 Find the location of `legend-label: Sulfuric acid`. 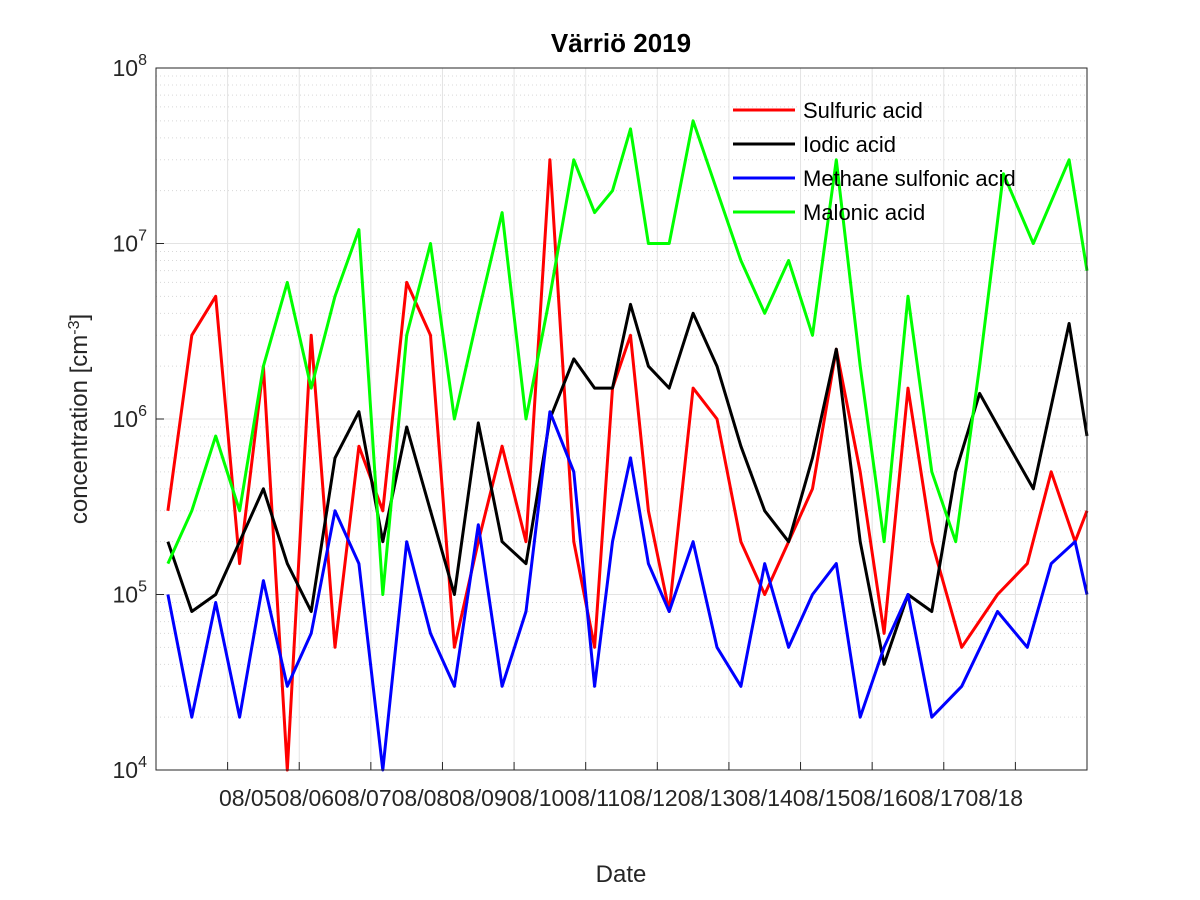

legend-label: Sulfuric acid is located at coordinates (863, 110).